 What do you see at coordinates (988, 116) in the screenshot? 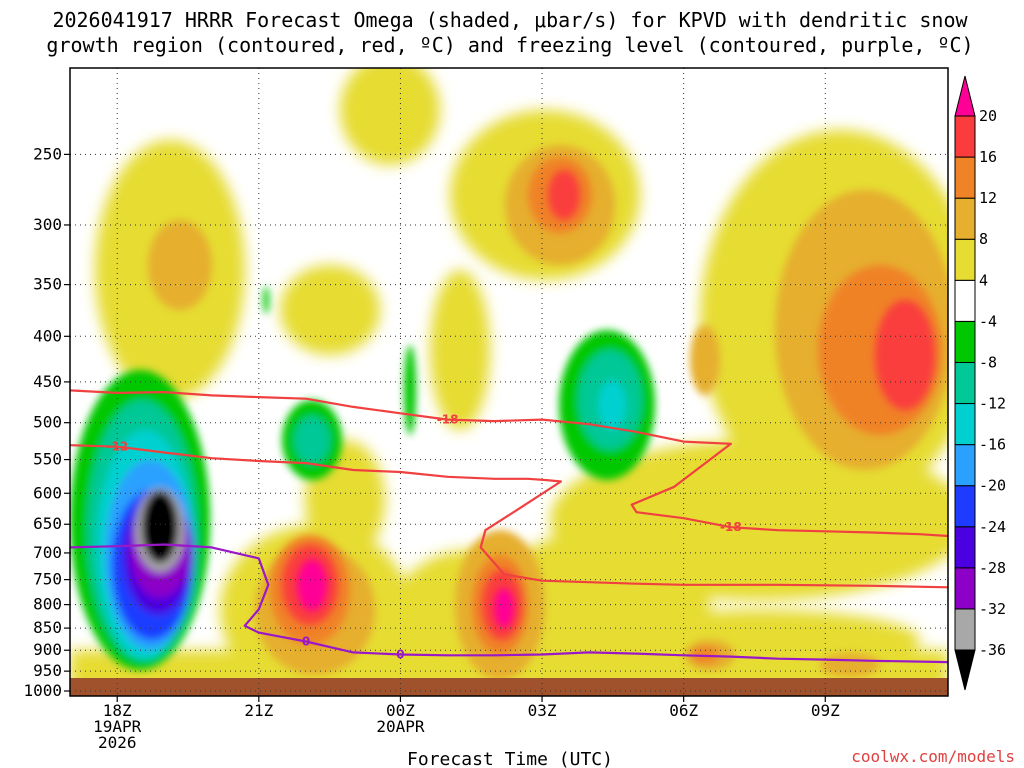
I see `colorbar-tick-label: 20` at bounding box center [988, 116].